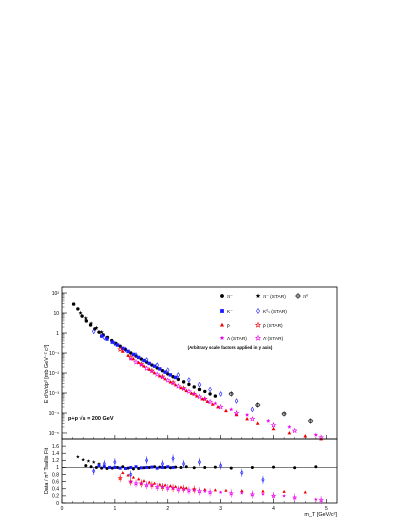  I want to click on top-y-tick-label: 10⁻³, so click(54, 394).